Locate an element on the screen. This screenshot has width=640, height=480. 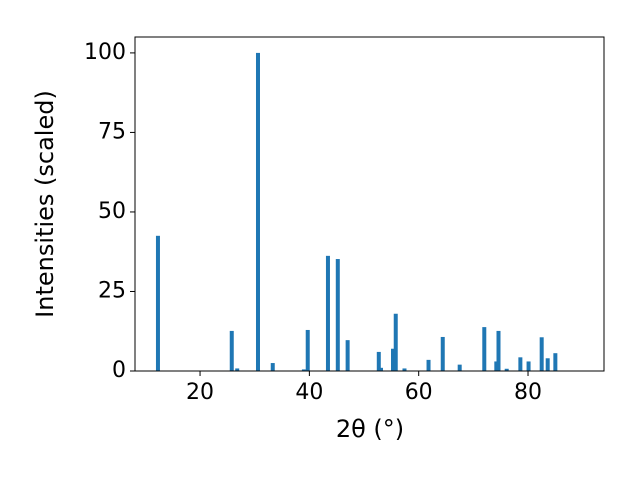
y-tick-label: 25 is located at coordinates (112, 290).